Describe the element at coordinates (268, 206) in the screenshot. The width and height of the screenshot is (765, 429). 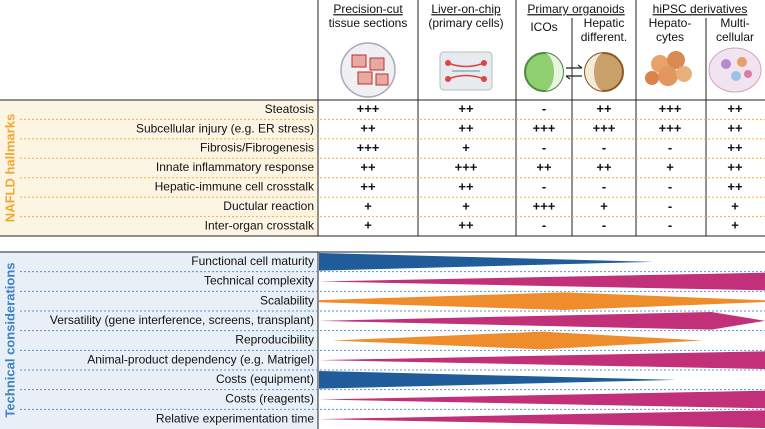
I see `row-label: Ductular reaction` at that location.